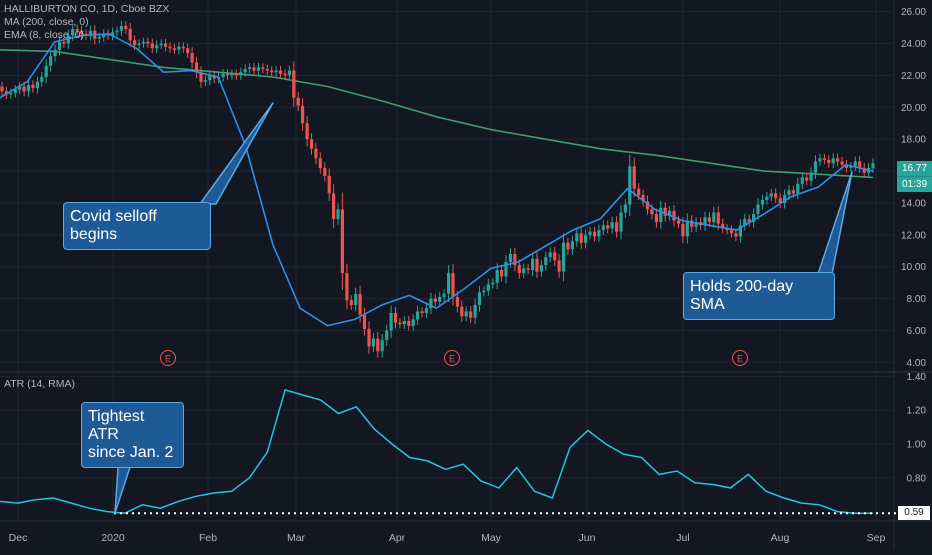 The image size is (932, 555). Describe the element at coordinates (113, 538) in the screenshot. I see `time-tick-label: 2020` at that location.